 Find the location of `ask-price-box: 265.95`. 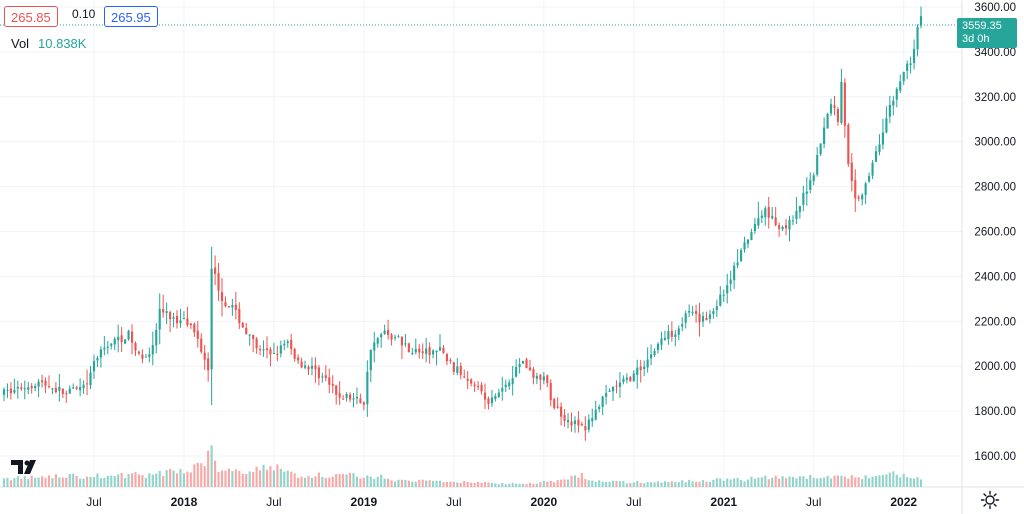

ask-price-box: 265.95 is located at coordinates (131, 16).